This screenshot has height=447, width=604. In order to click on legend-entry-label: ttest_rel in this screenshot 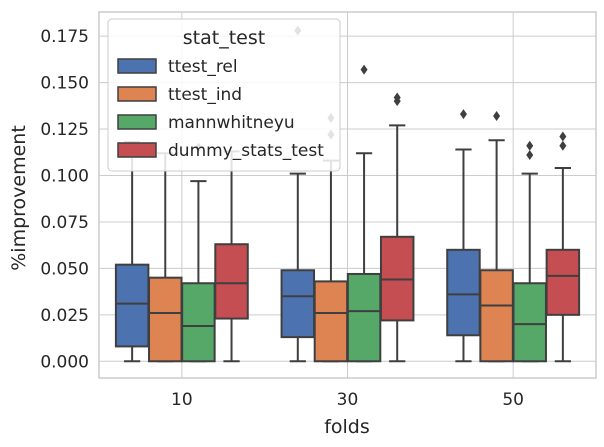, I will do `click(203, 67)`.